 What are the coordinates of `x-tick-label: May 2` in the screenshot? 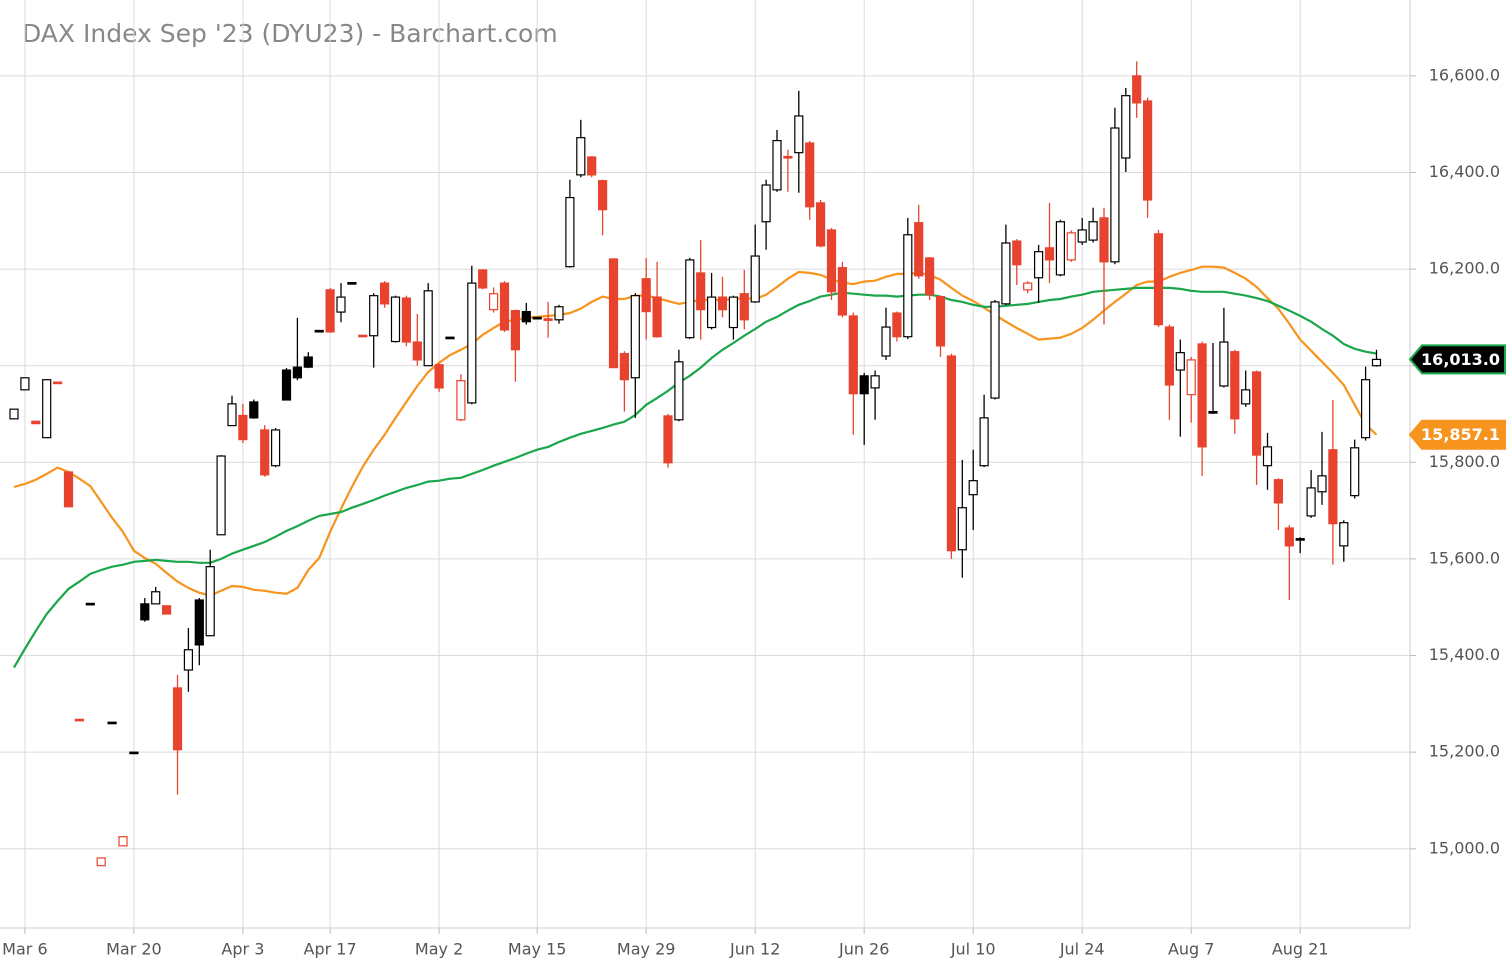 It's located at (439, 949).